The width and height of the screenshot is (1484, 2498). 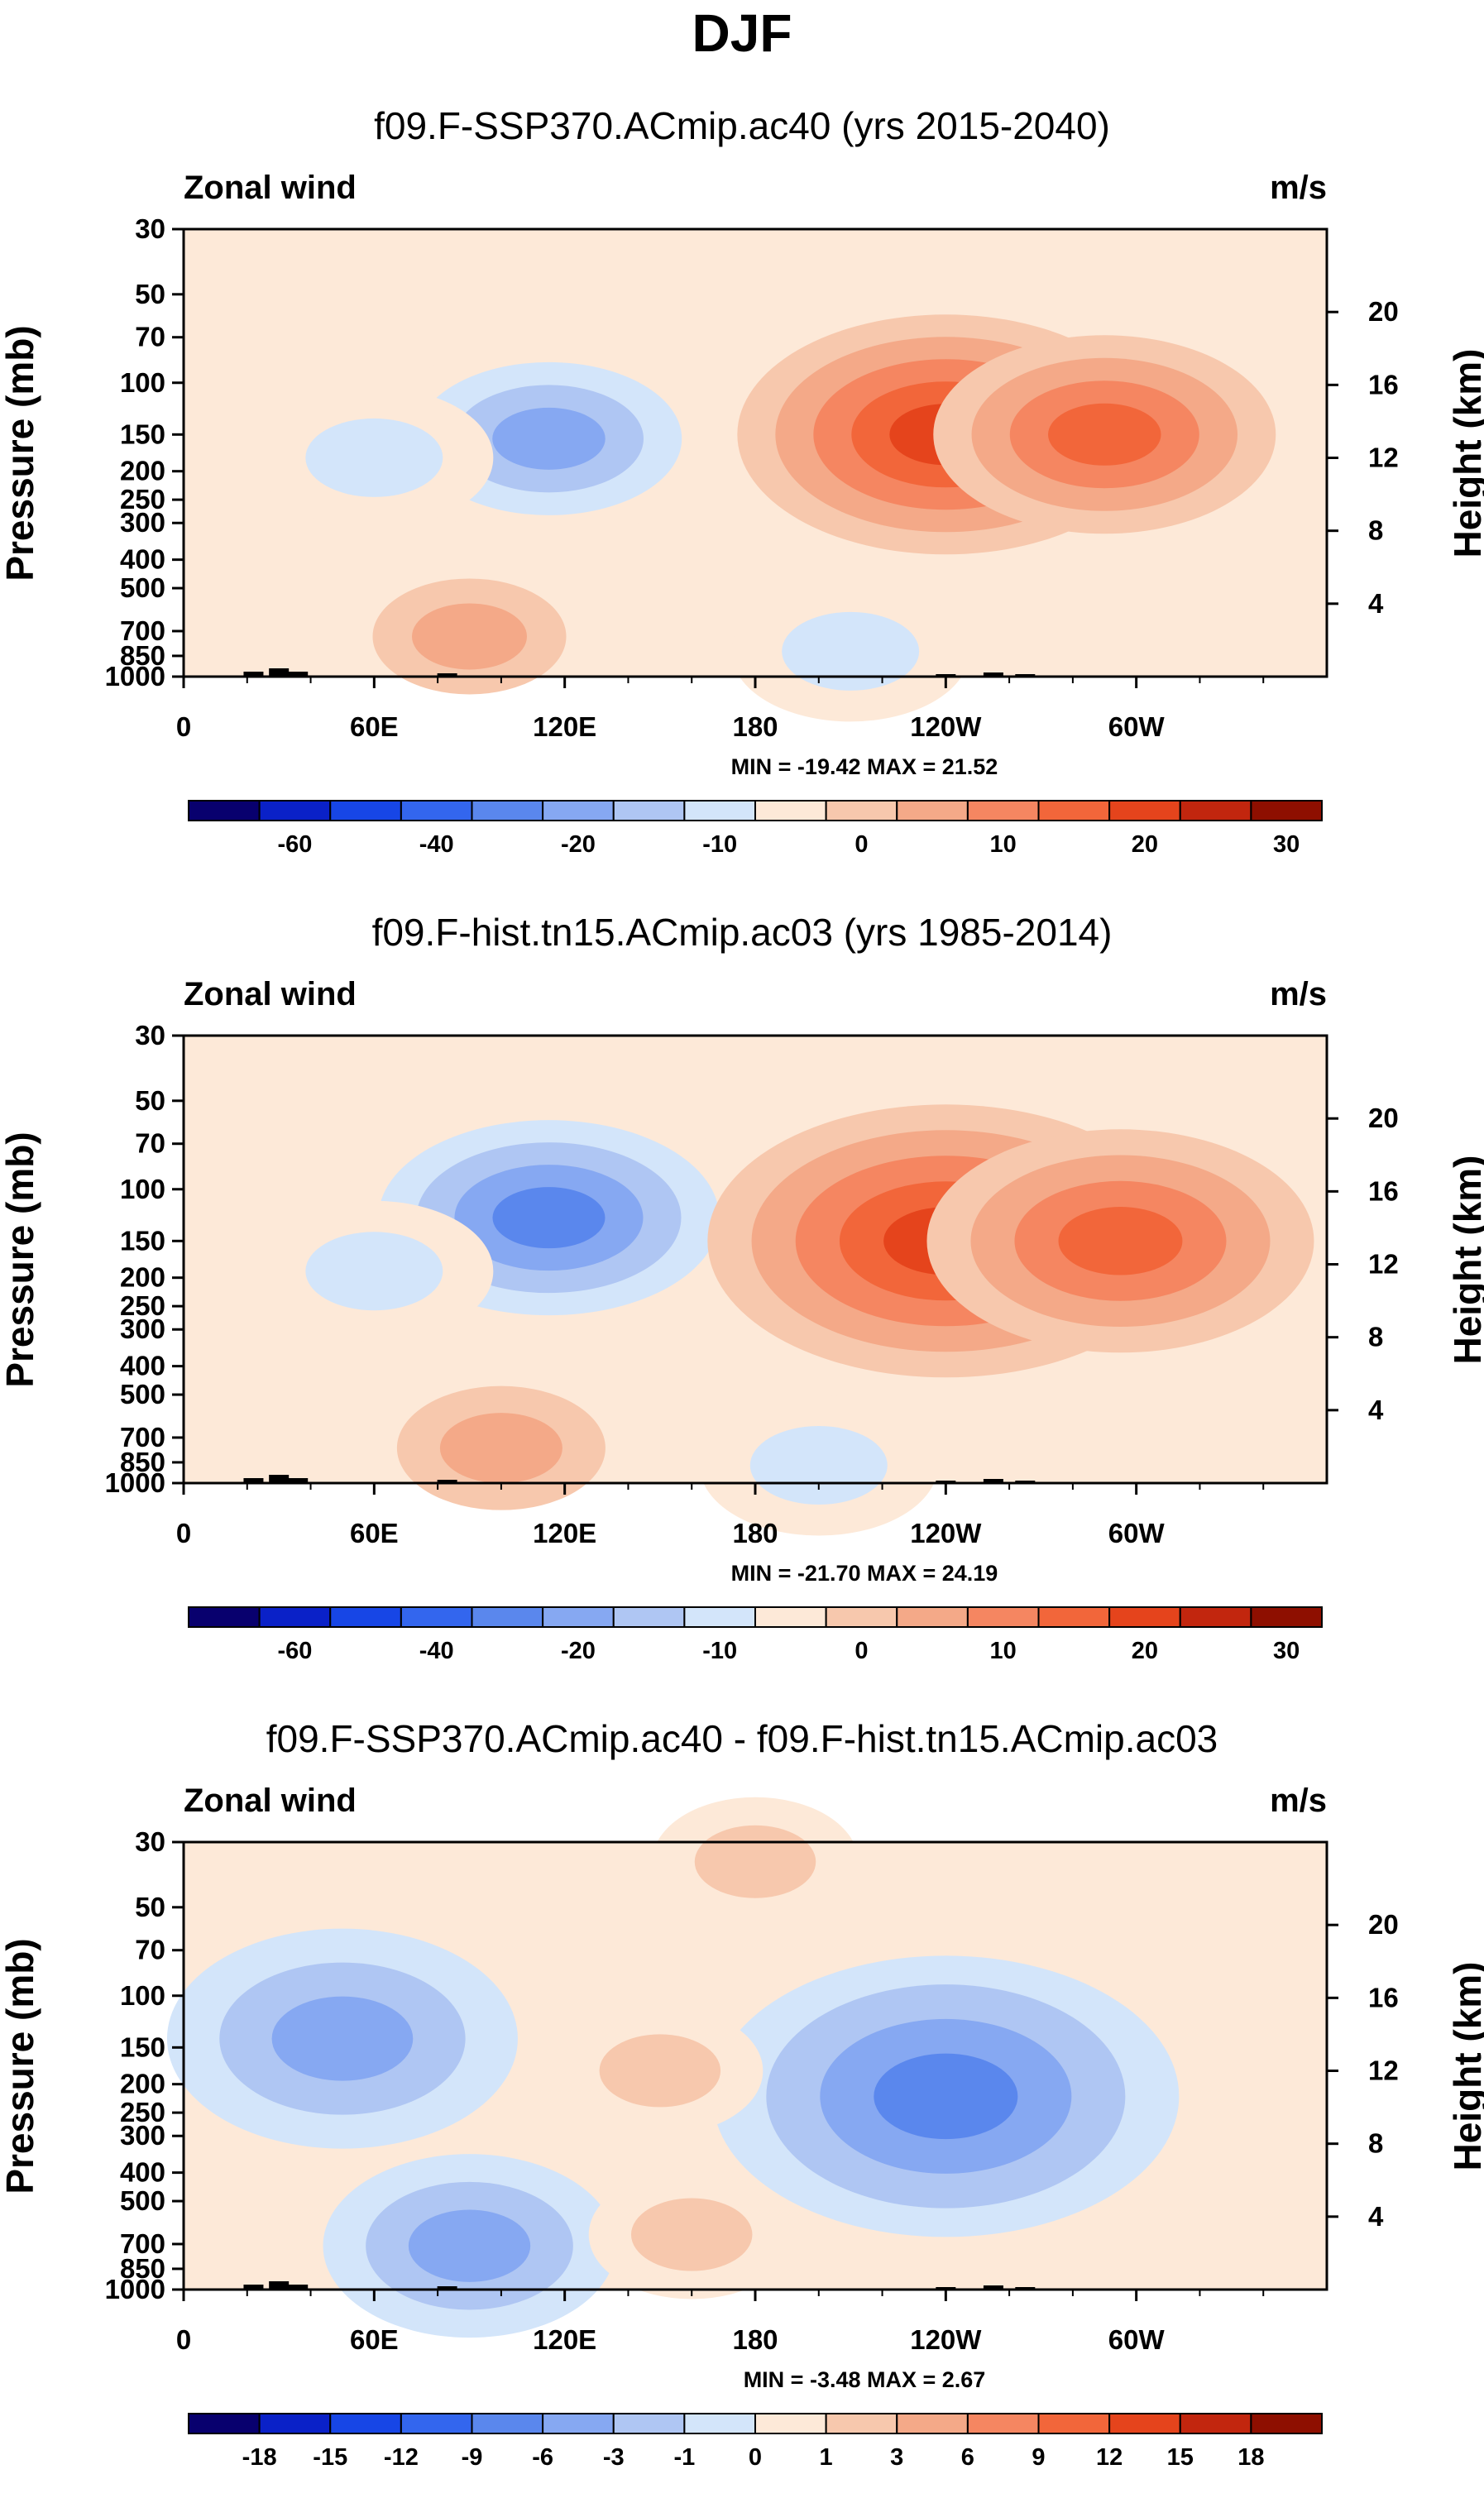 What do you see at coordinates (259, 2457) in the screenshot?
I see `colorbar-label: -18` at bounding box center [259, 2457].